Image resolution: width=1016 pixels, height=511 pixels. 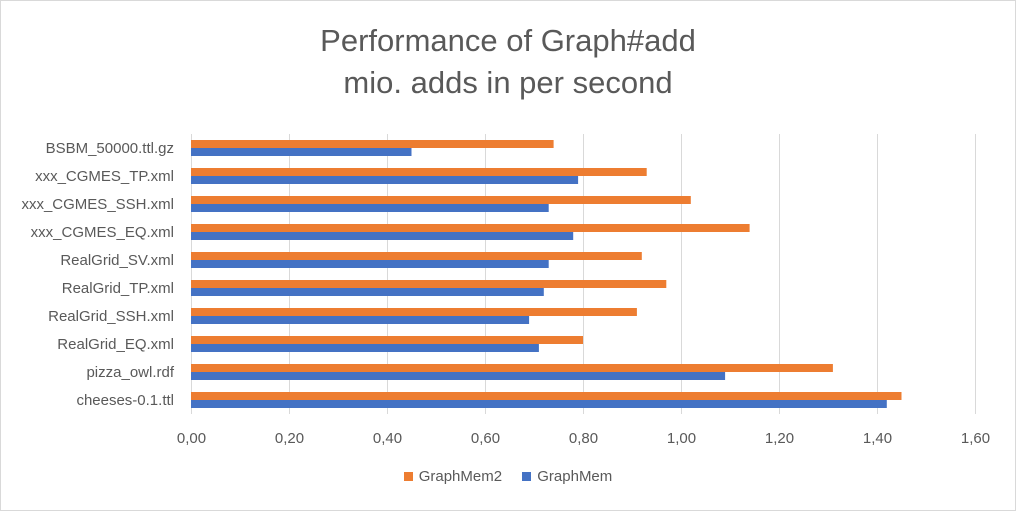 What do you see at coordinates (130, 372) in the screenshot?
I see `category-label: pizza_owl.rdf` at bounding box center [130, 372].